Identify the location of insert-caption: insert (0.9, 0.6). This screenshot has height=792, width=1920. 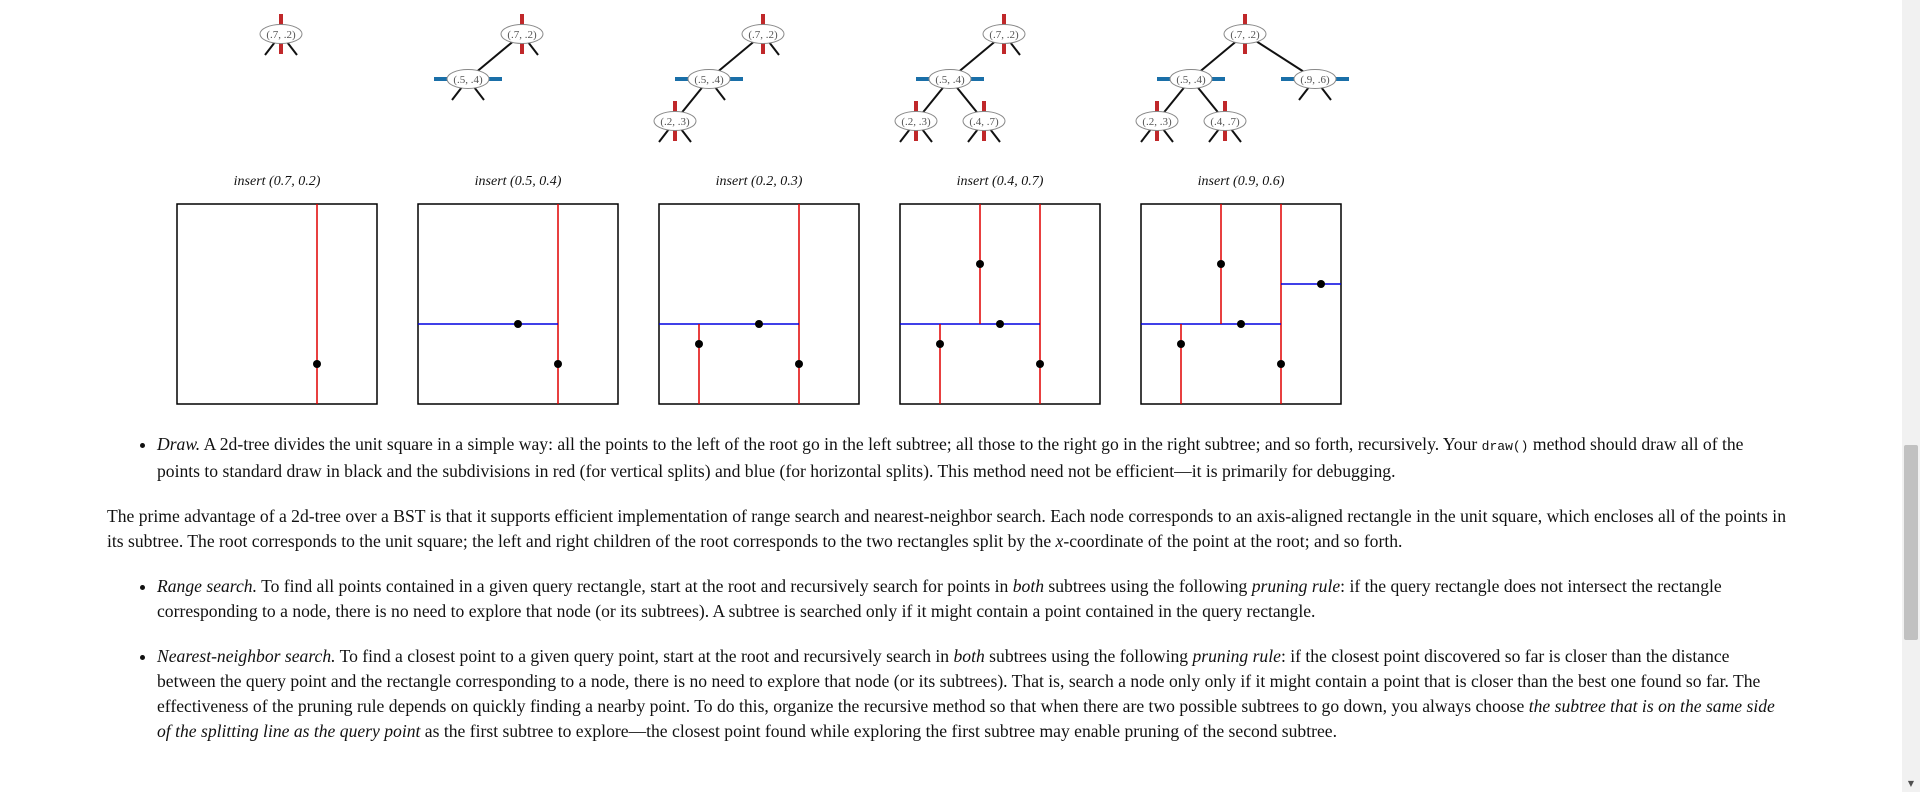
(1241, 181).